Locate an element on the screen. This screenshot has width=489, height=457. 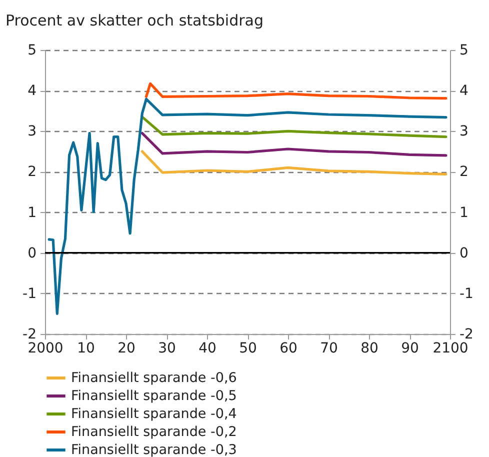
x-tick-label: 30 is located at coordinates (167, 348).